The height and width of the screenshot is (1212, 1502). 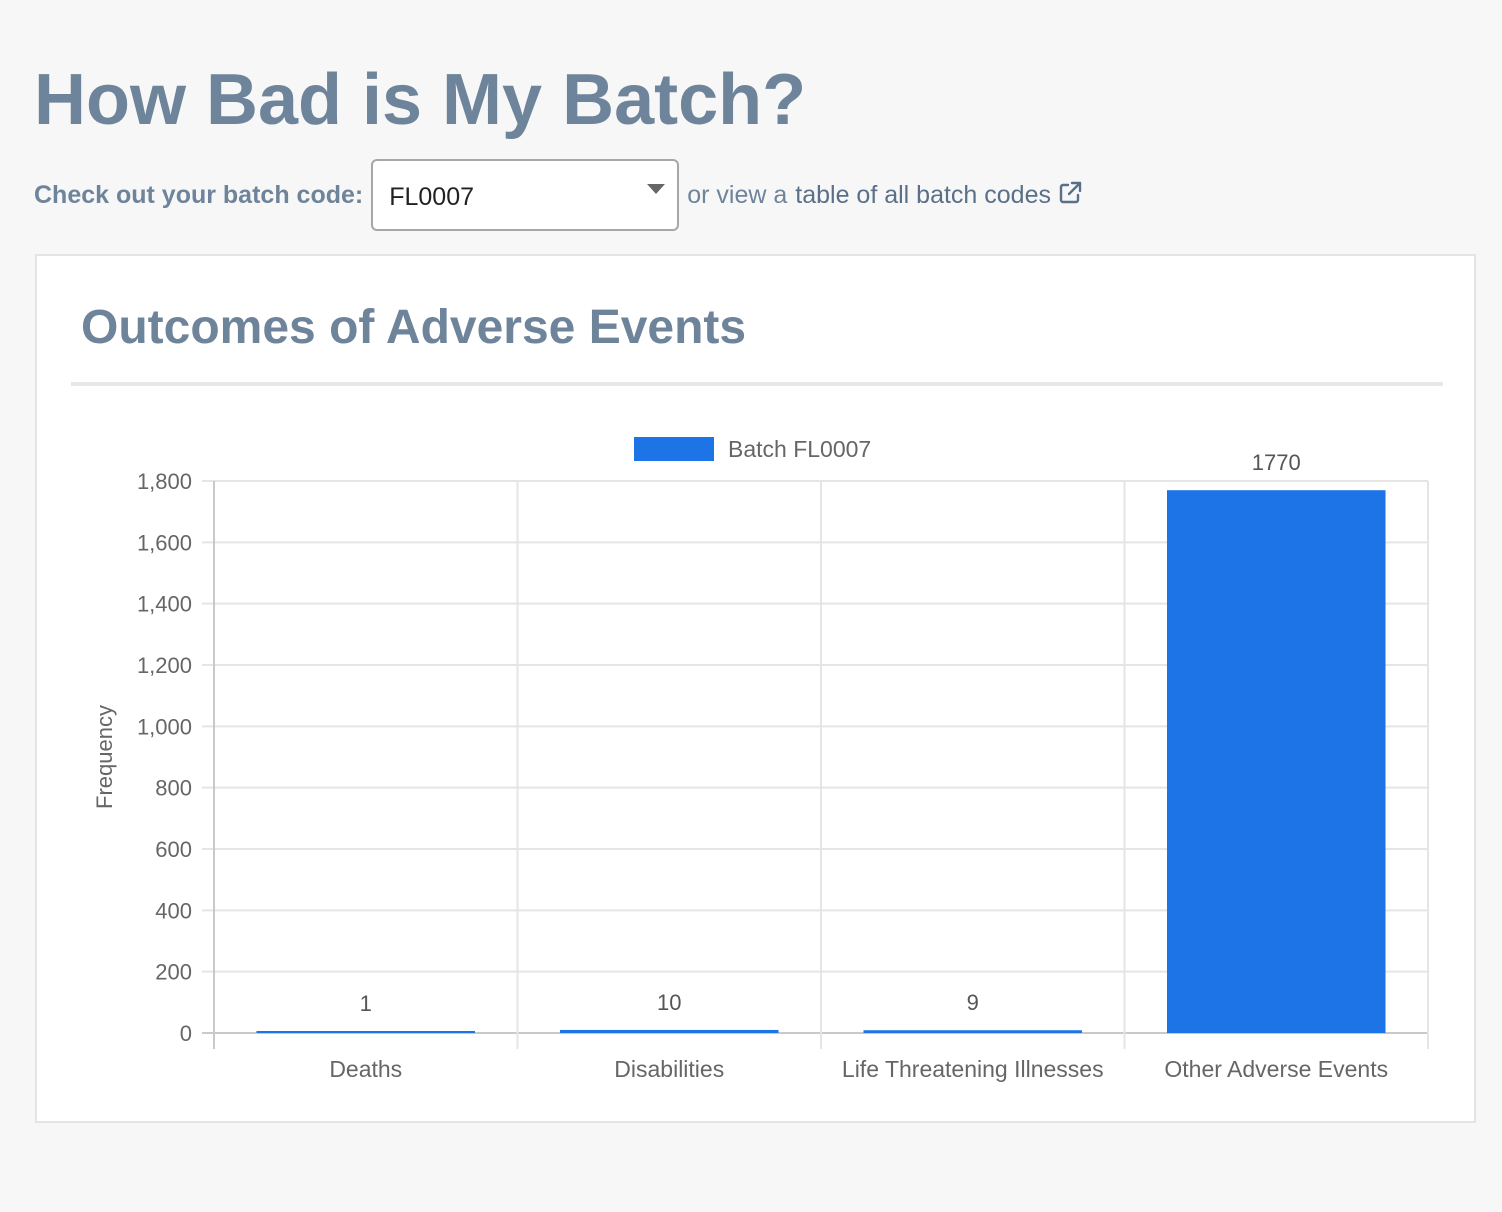 I want to click on chevron-down-icon, so click(x=656, y=189).